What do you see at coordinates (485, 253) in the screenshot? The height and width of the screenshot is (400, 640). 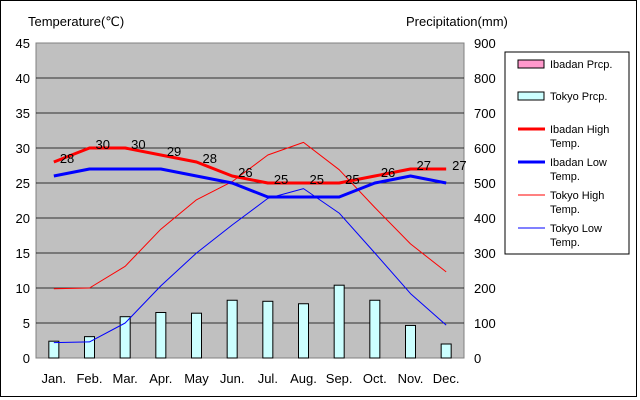 I see `right-tick-label: 300` at bounding box center [485, 253].